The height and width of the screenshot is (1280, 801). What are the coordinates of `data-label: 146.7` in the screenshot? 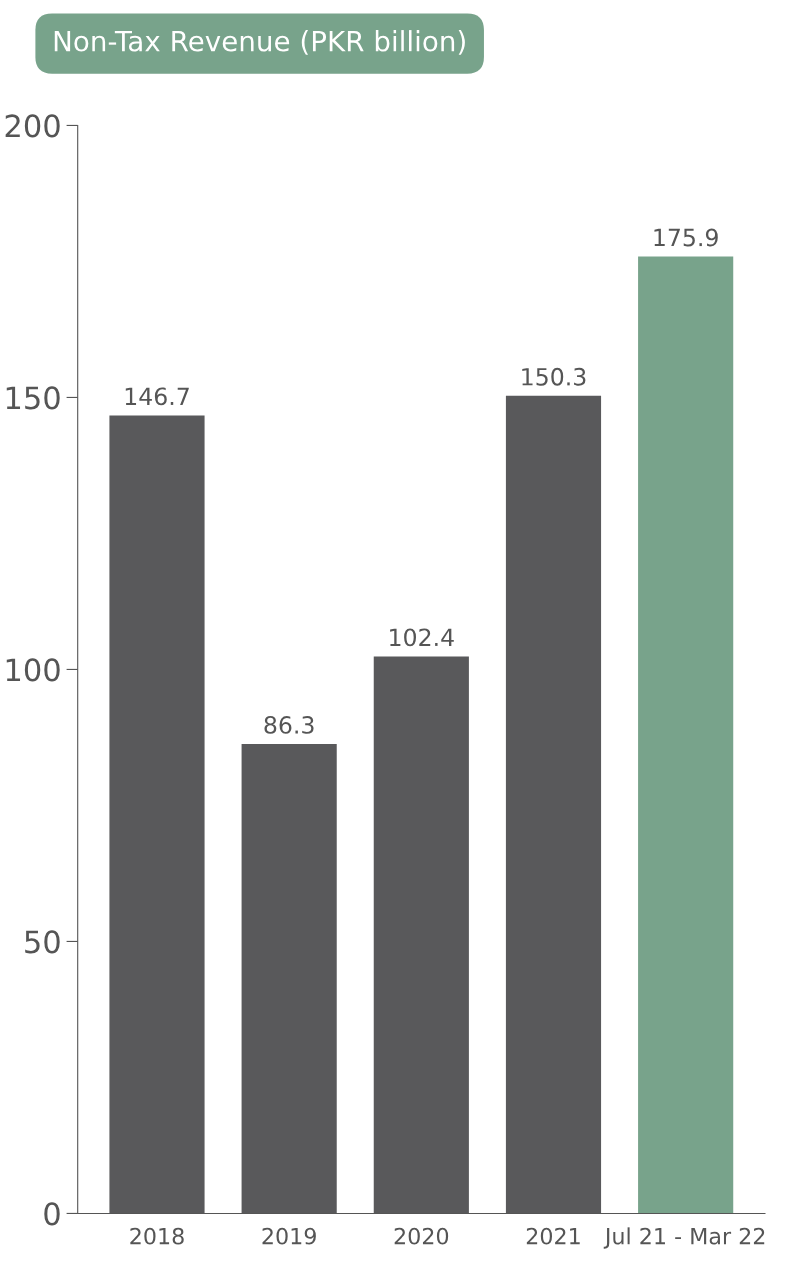 It's located at (157, 396).